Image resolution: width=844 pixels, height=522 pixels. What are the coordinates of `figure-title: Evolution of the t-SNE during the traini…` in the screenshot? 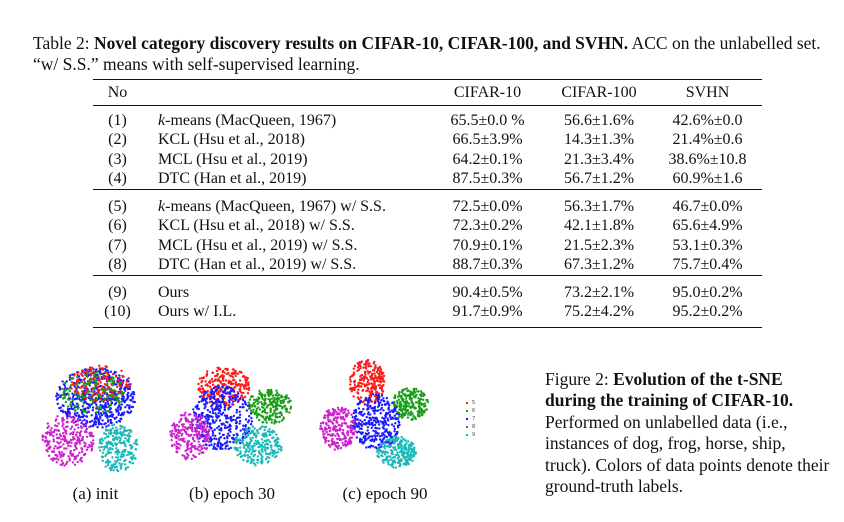 It's located at (669, 390).